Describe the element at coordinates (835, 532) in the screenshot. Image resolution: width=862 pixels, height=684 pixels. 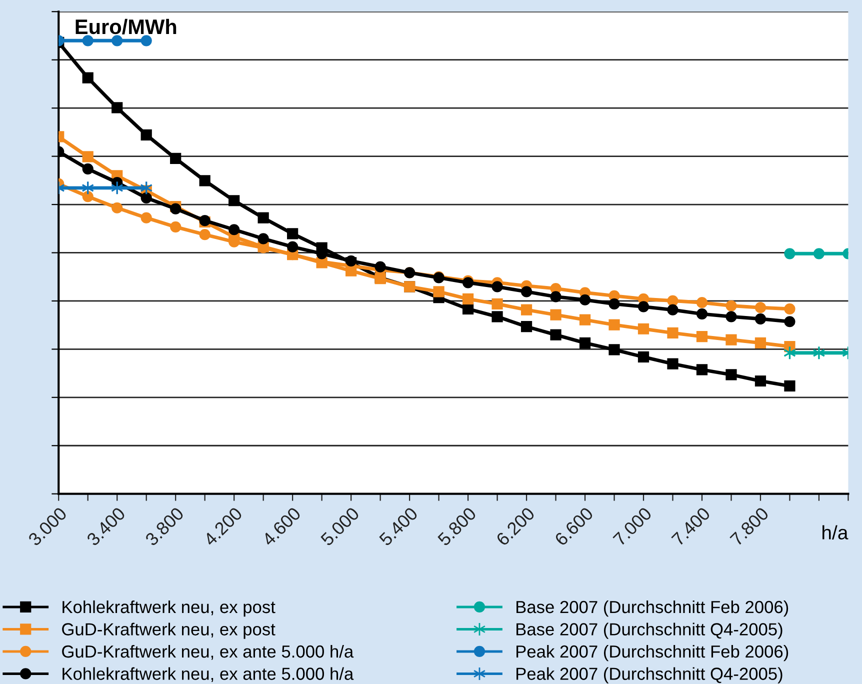
I see `x-axis-title: h/a` at that location.